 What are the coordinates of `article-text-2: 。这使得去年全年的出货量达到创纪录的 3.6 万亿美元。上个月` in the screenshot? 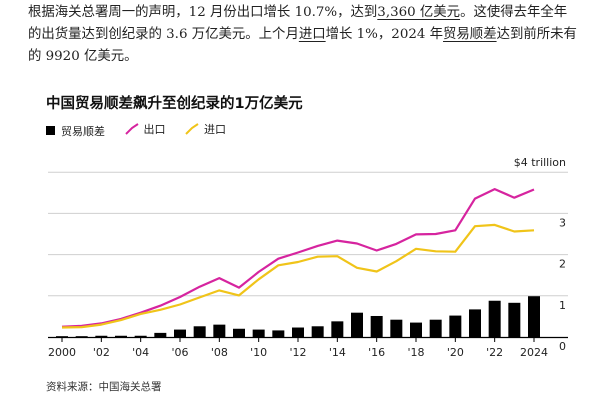 It's located at (298, 23).